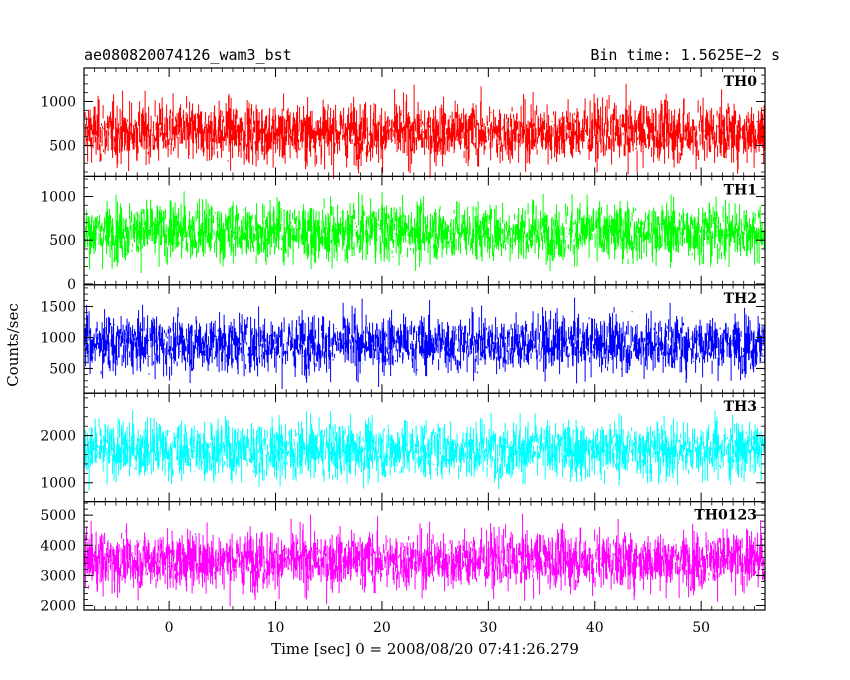 Image resolution: width=850 pixels, height=680 pixels. Describe the element at coordinates (595, 628) in the screenshot. I see `x-tick-label: 40` at that location.